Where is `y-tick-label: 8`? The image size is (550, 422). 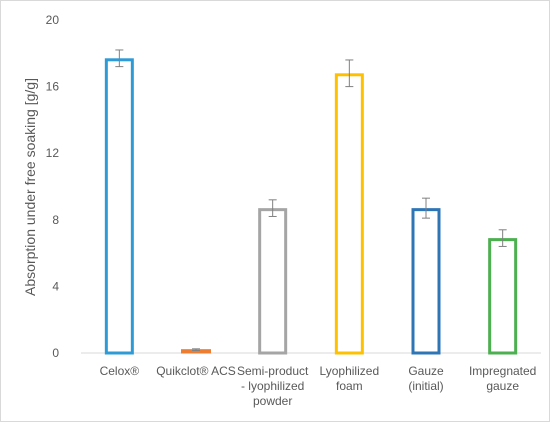 y-tick-label: 8 is located at coordinates (55, 220).